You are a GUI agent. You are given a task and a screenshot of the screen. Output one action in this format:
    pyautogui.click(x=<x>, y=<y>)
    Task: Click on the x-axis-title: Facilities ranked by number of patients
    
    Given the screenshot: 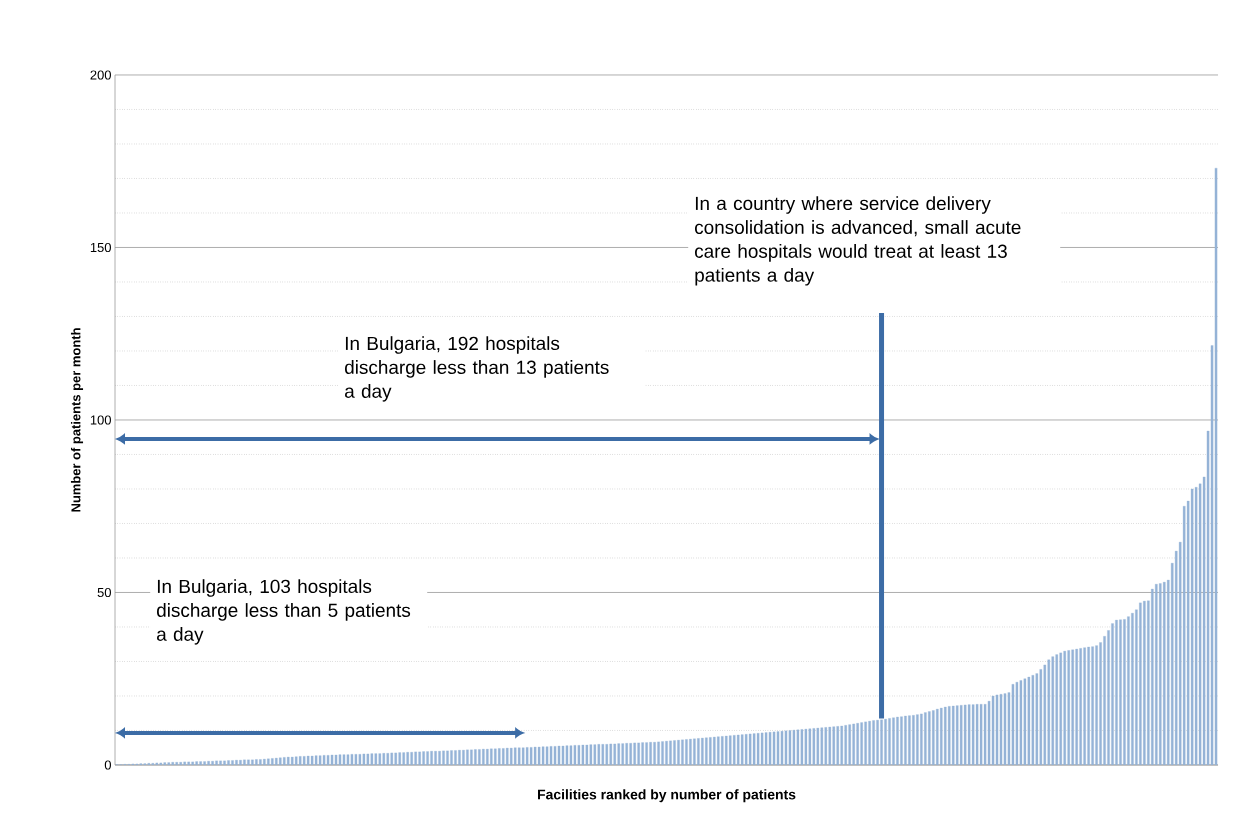 What is the action you would take?
    pyautogui.click(x=667, y=796)
    